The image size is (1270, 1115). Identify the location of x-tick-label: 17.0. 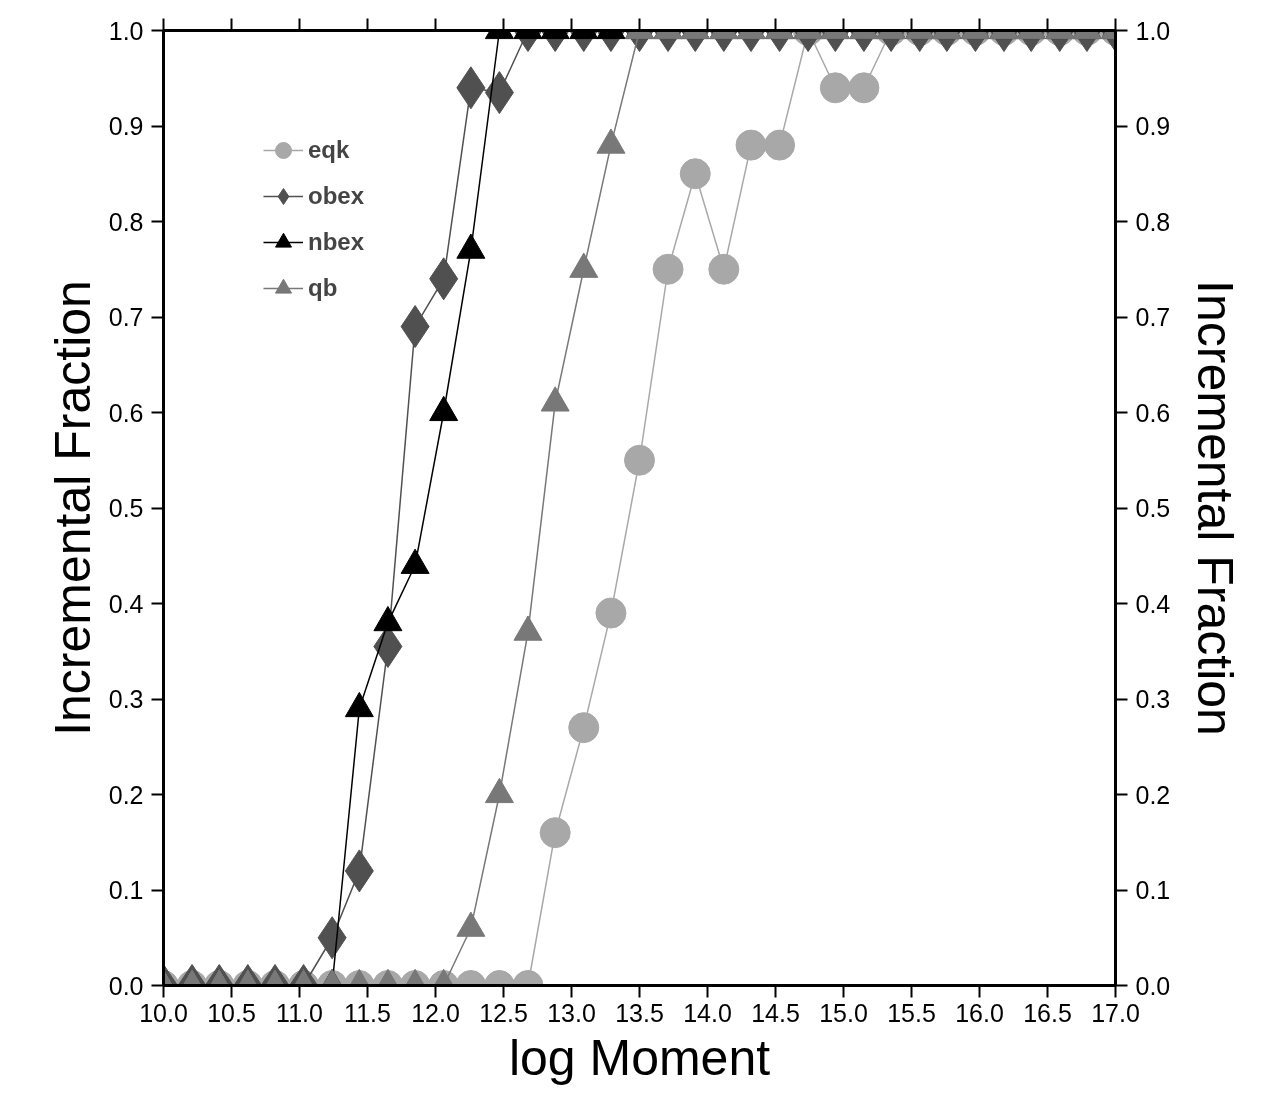
(1115, 1012).